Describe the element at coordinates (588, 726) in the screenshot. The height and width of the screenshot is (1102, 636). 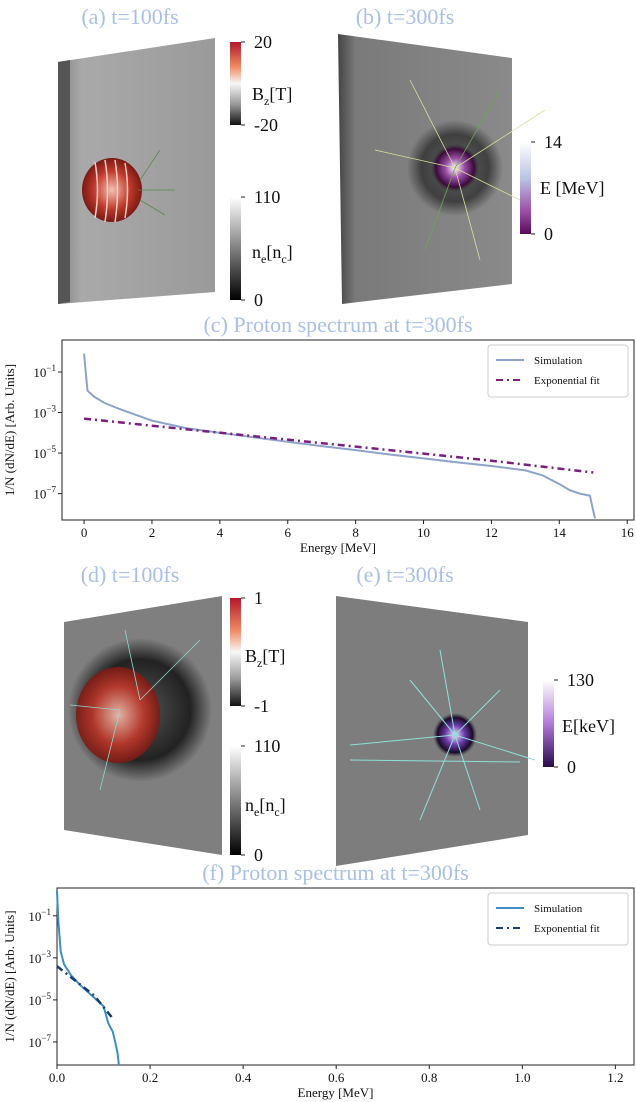
I see `colorbar-label: E[keV]` at that location.